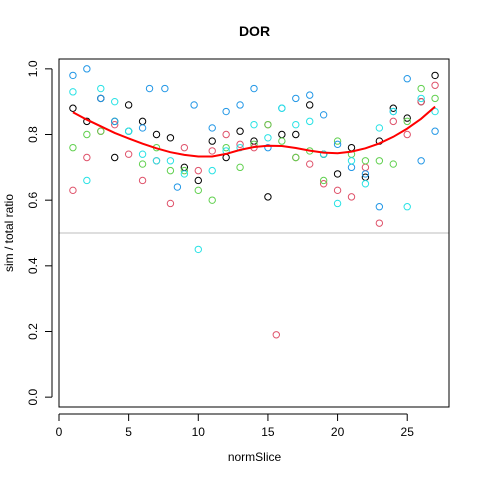 Image resolution: width=480 pixels, height=480 pixels. Describe the element at coordinates (235, 426) in the screenshot. I see `x-axis: 0 5 10 15 20 25` at that location.